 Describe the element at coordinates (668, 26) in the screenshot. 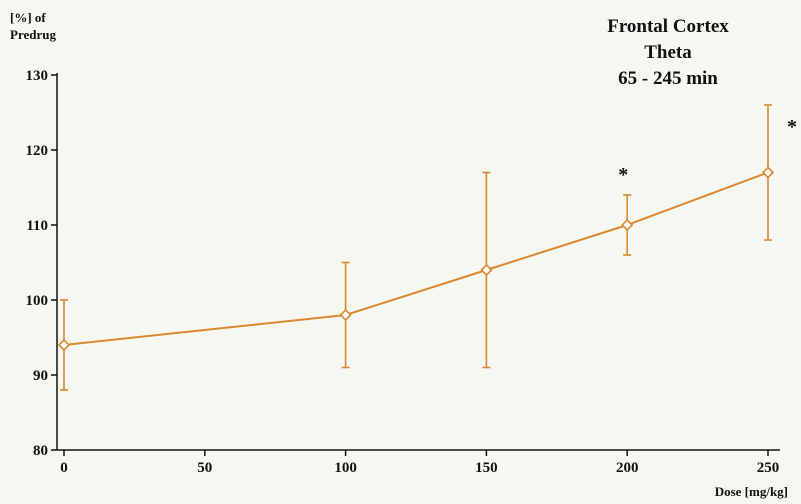

I see `chart-title-line: Frontal Cortex` at that location.